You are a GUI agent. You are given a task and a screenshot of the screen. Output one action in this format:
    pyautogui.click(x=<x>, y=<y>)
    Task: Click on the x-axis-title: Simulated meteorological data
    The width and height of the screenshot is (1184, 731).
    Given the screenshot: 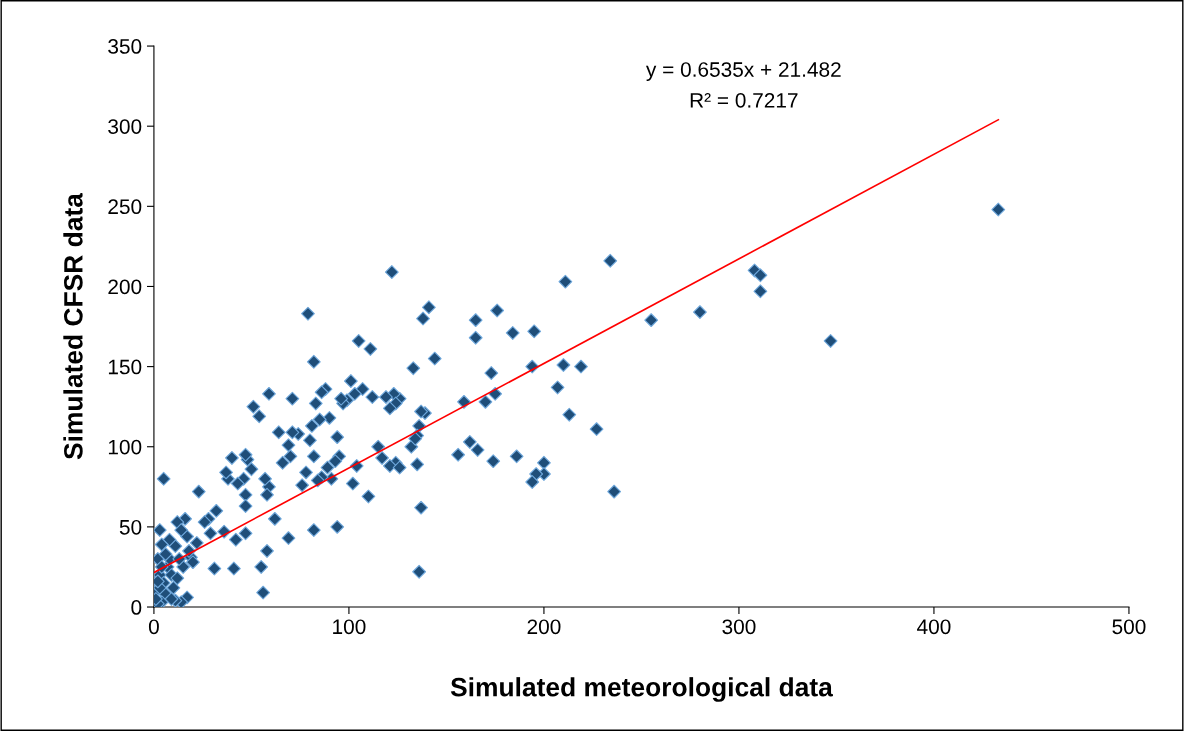 What is the action you would take?
    pyautogui.click(x=641, y=689)
    